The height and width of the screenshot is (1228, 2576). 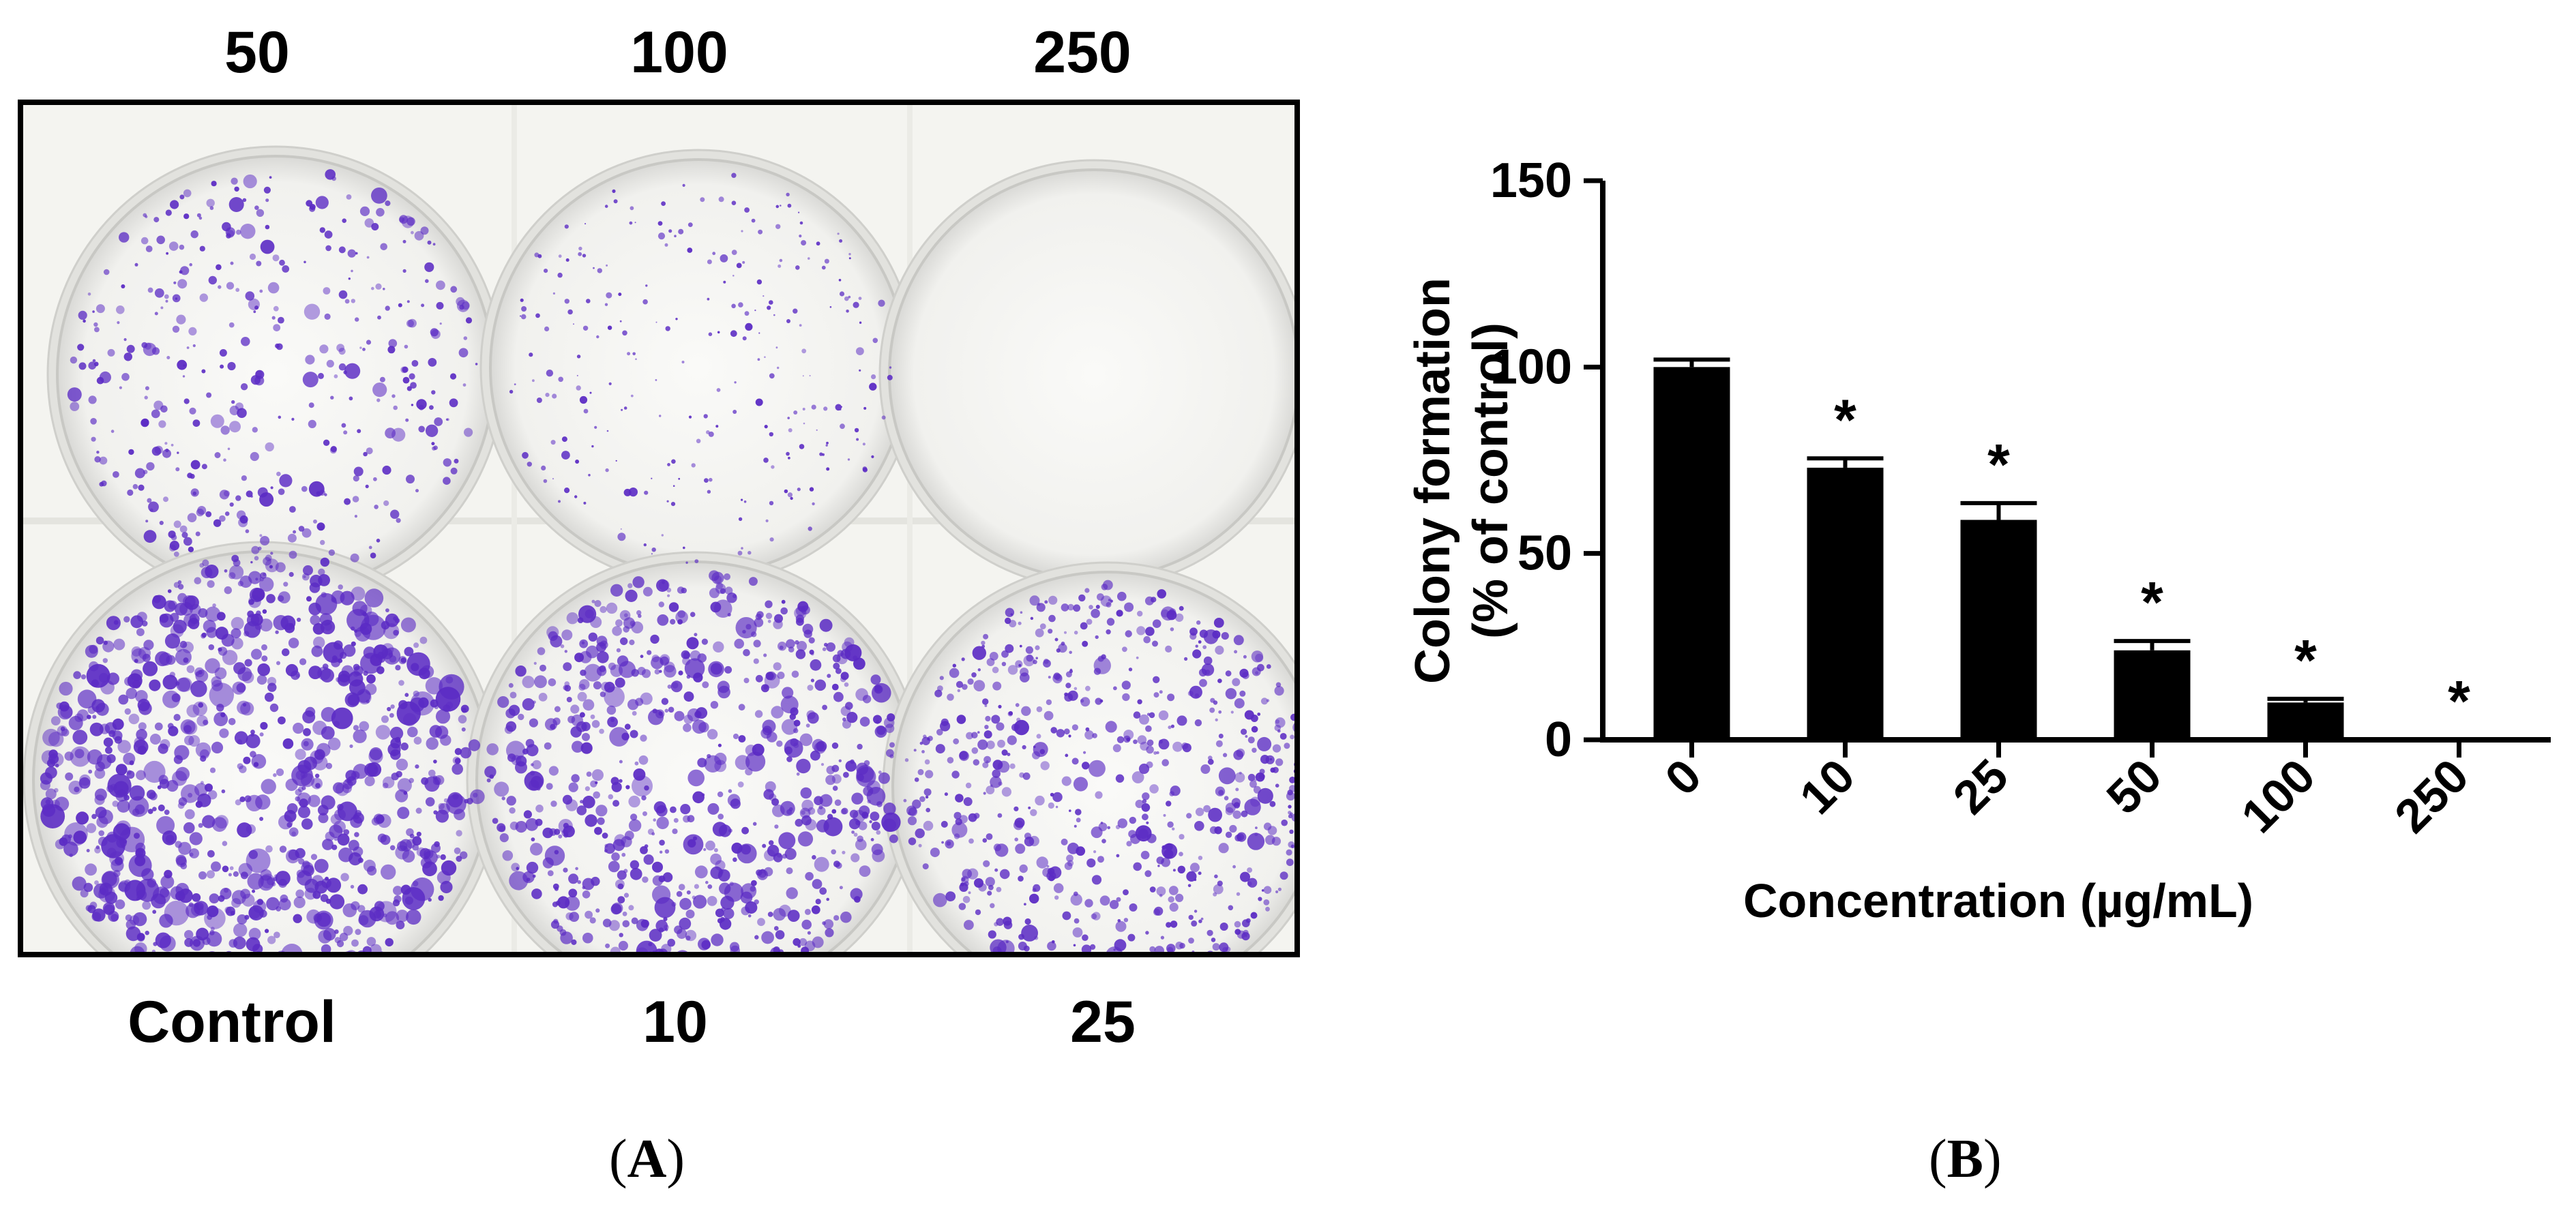 I want to click on y-tick-label: 0, so click(x=1558, y=740).